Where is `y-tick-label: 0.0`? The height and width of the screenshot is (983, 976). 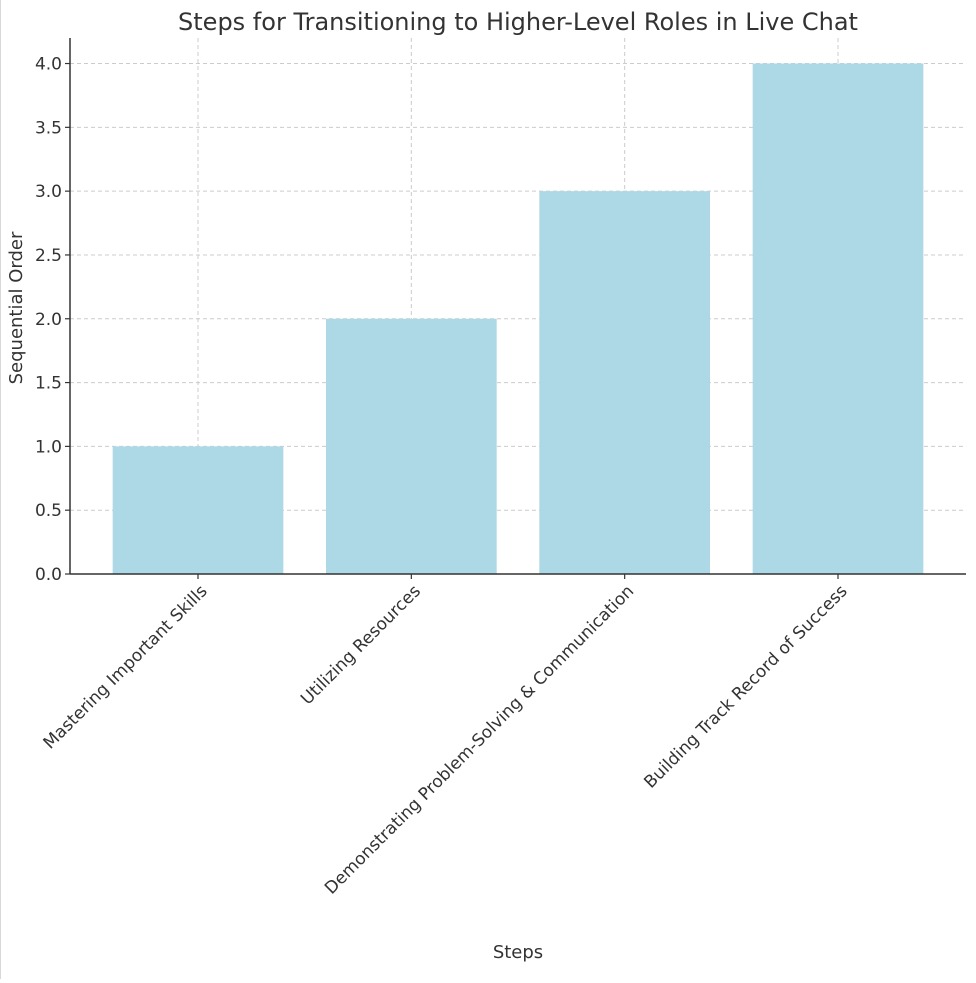
y-tick-label: 0.0 is located at coordinates (48, 575).